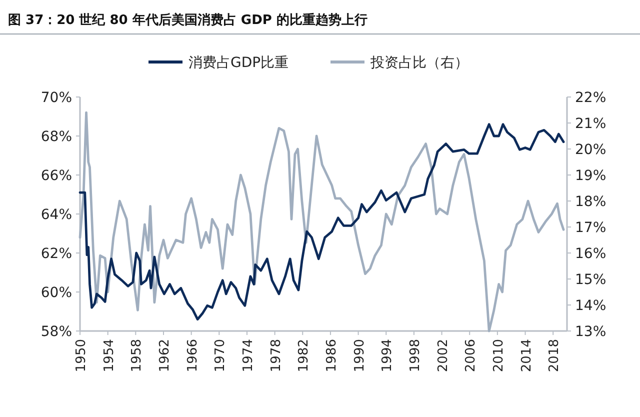 The width and height of the screenshot is (640, 417). I want to click on y2-tick-label: 13%, so click(590, 332).